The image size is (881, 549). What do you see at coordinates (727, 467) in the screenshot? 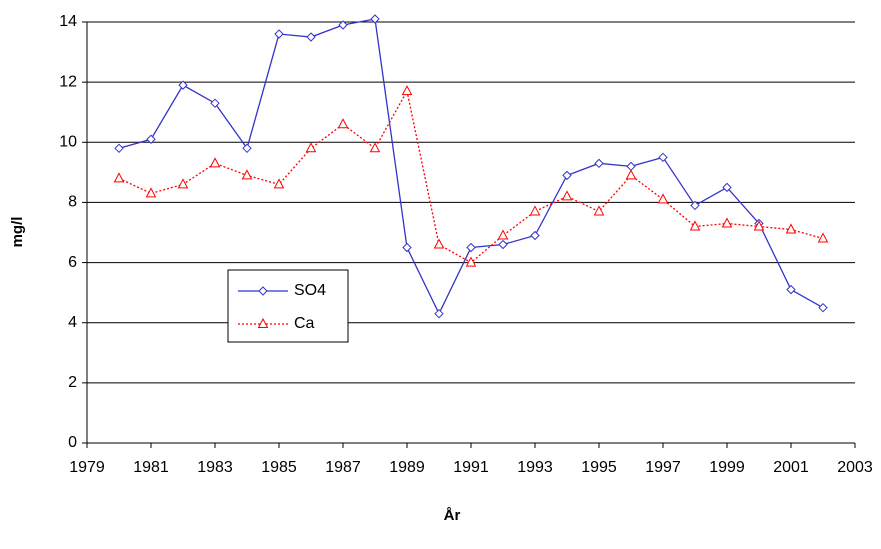
I see `x-tick-label: 1999` at bounding box center [727, 467].